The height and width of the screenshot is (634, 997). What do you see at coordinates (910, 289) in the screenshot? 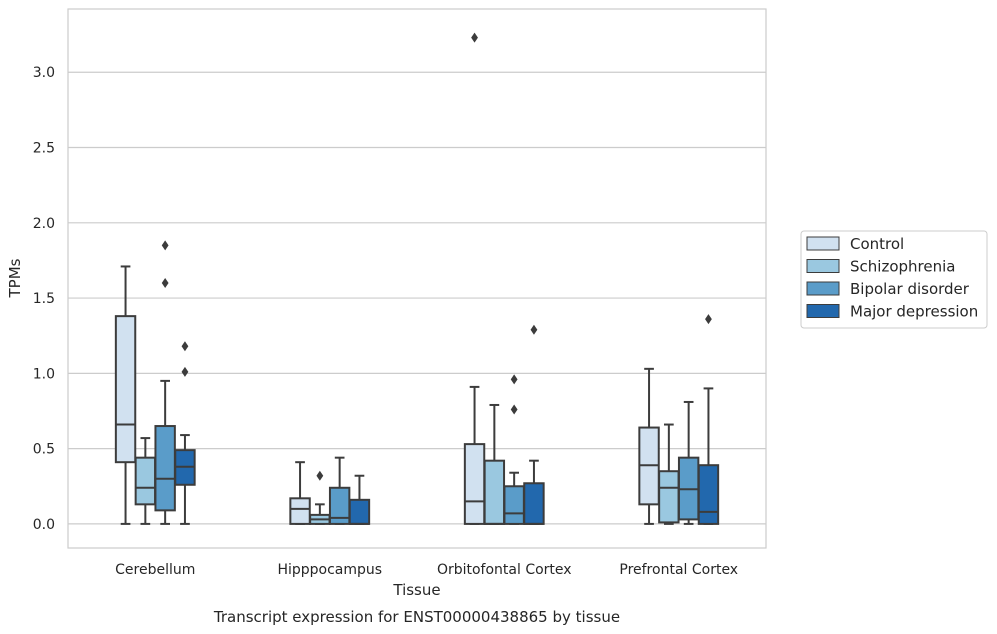
I see `legend-label: Bipolar disorder` at bounding box center [910, 289].